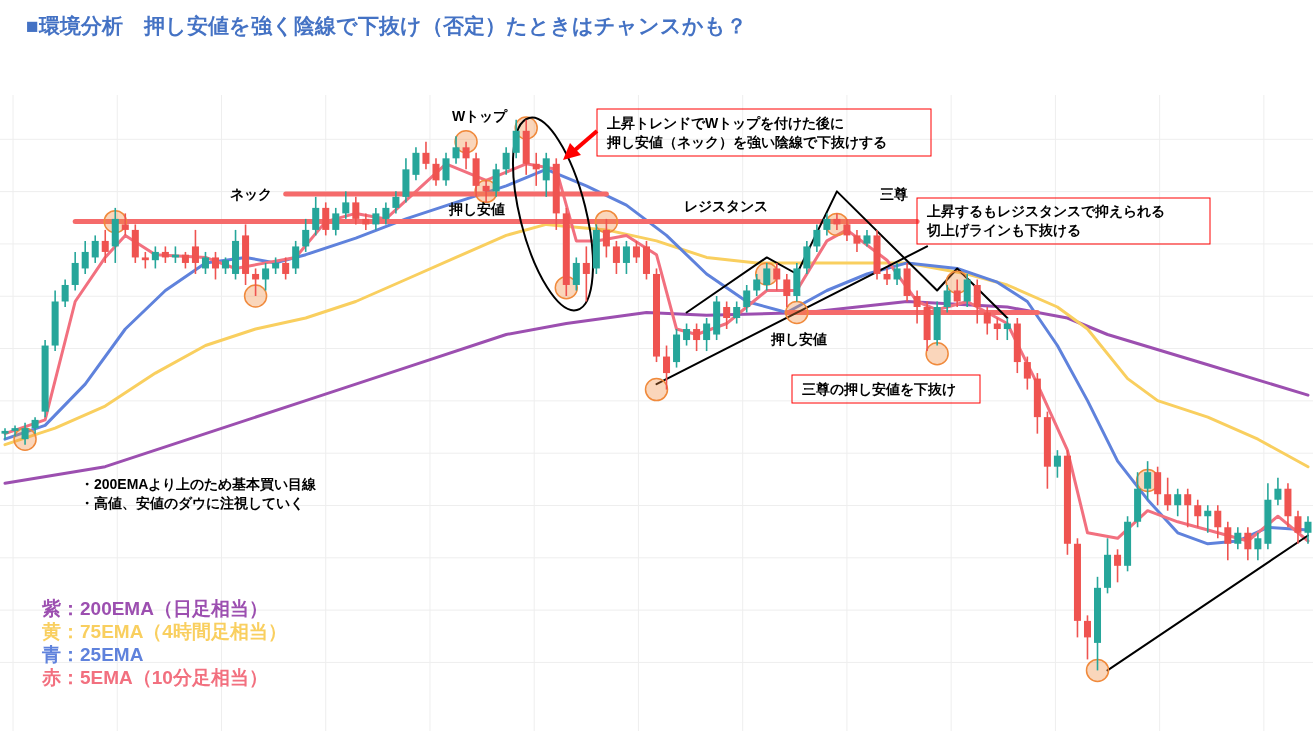  I want to click on annotation: 上昇トレンドでWトップを付けた後に押し安値（ネック）を強い陰線で下抜けする, so click(746, 132).